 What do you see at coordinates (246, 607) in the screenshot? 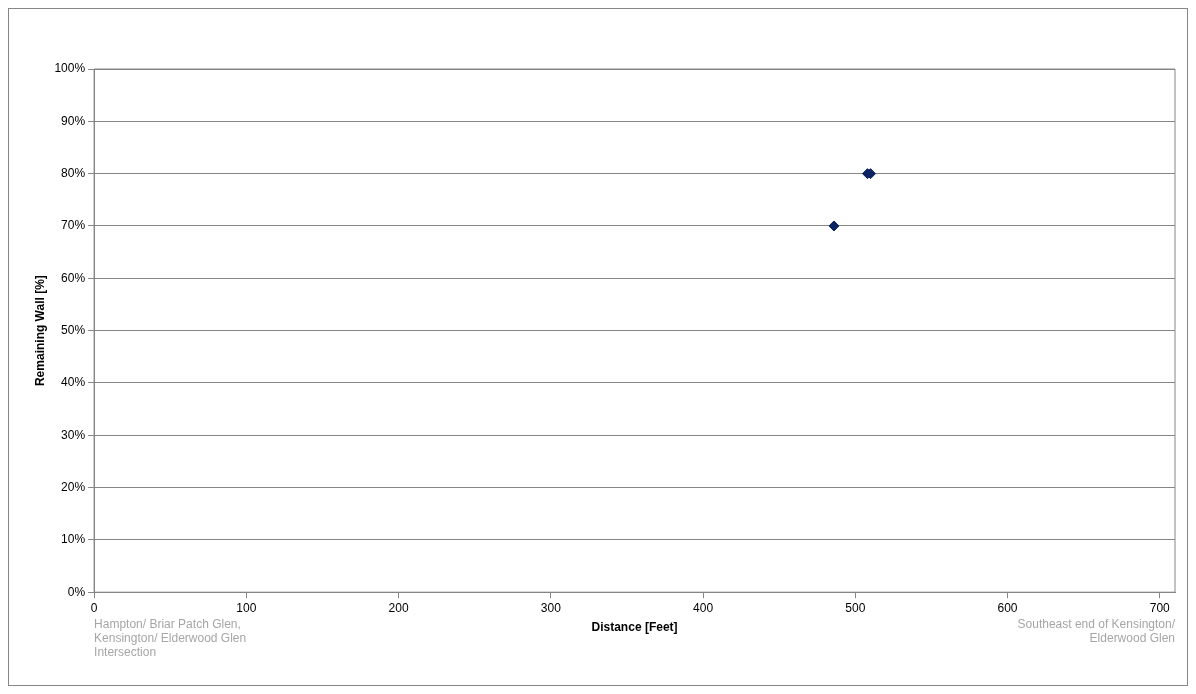
I see `x-tick-label: 100` at bounding box center [246, 607].